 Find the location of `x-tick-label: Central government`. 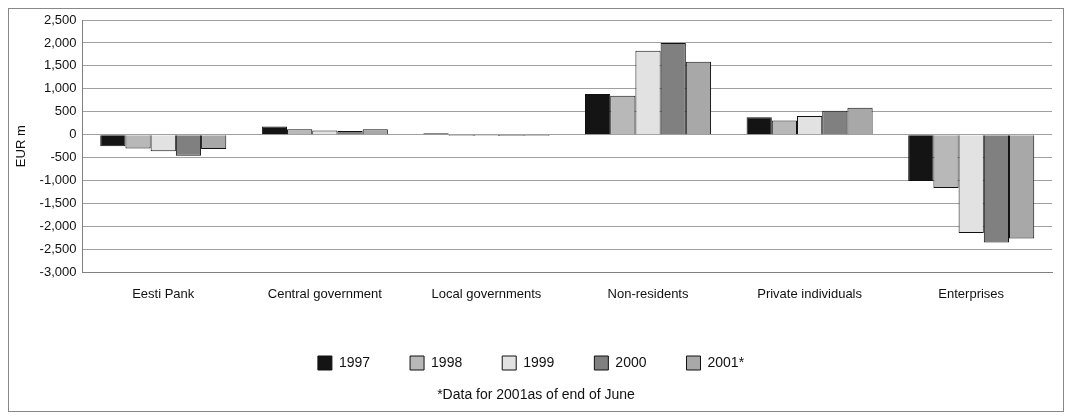

x-tick-label: Central government is located at coordinates (325, 293).